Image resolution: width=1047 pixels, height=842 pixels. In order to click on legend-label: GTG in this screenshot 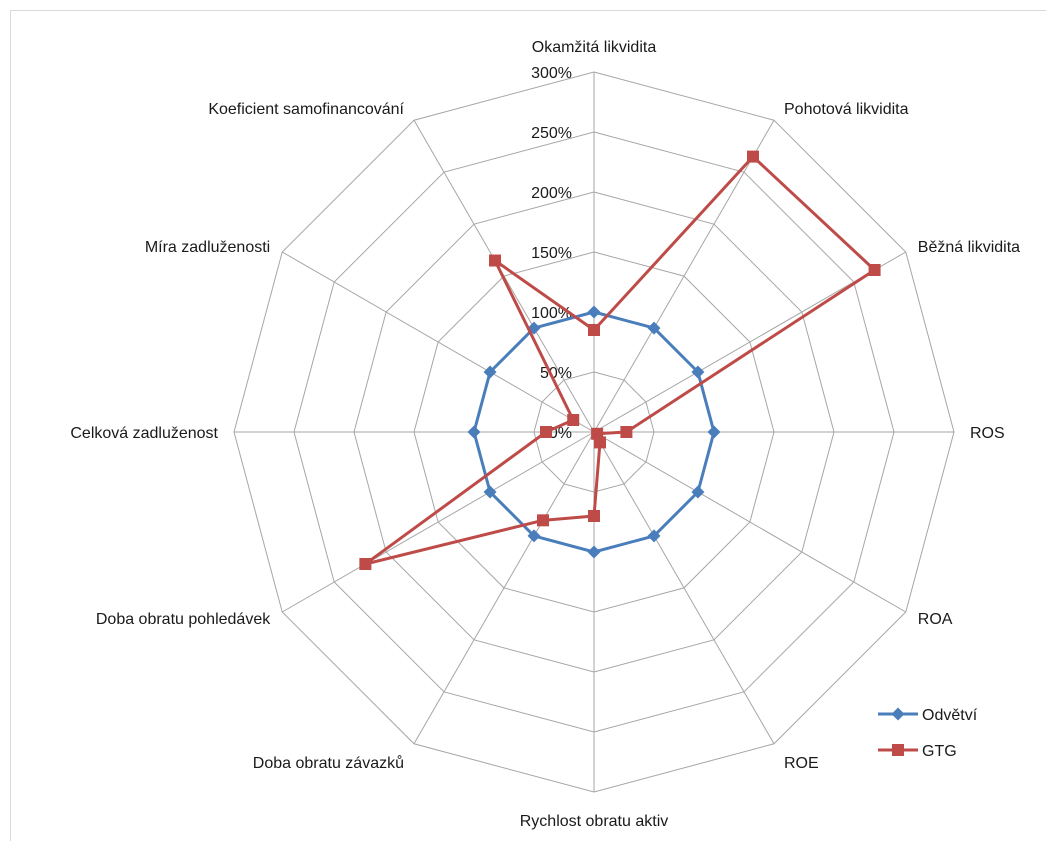, I will do `click(939, 751)`.